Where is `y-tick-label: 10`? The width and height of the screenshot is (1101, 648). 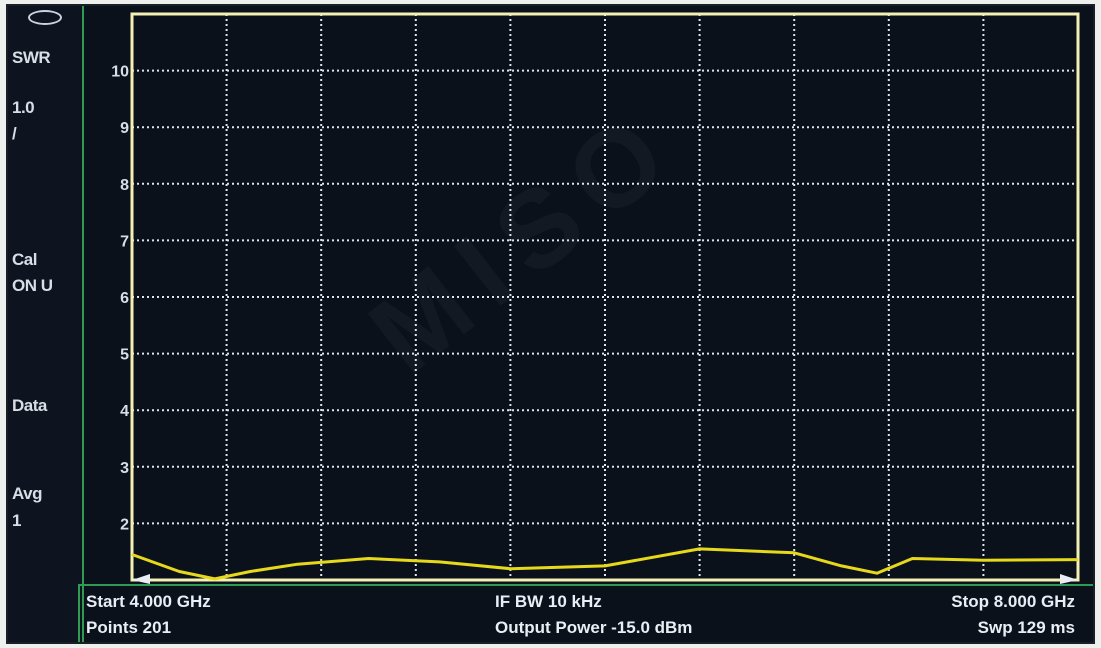 y-tick-label: 10 is located at coordinates (120, 72).